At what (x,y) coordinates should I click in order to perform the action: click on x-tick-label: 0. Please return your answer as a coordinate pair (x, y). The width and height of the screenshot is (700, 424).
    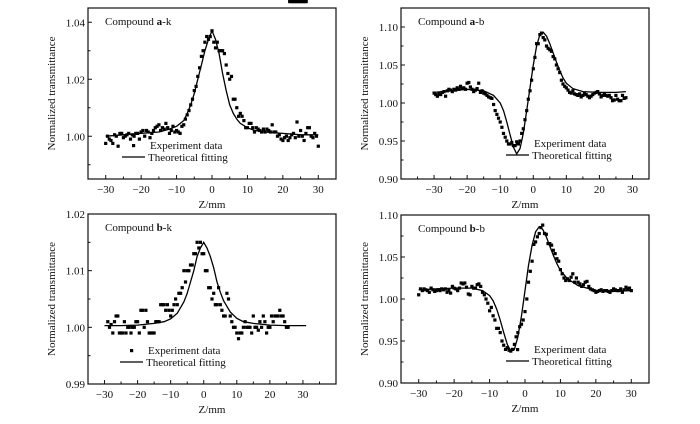
    Looking at the image, I should click on (204, 395).